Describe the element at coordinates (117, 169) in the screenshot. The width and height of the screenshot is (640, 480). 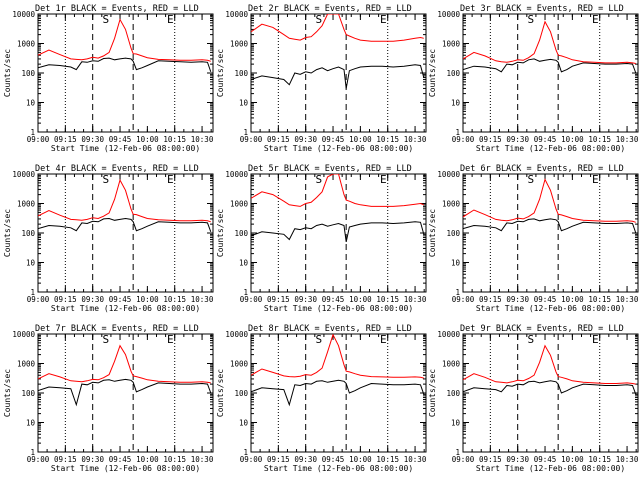
I see `chart-title: Det 4r BLACK = Events, RED = LLD` at that location.